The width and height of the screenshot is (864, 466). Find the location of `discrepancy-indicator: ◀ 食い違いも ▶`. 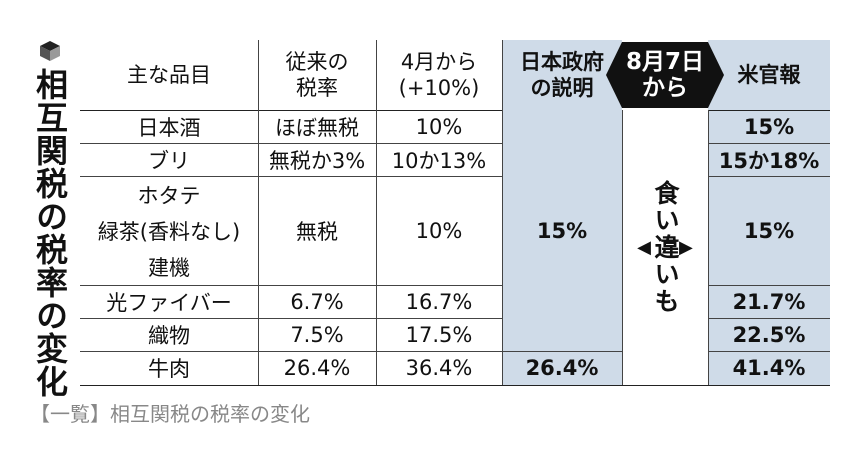

discrepancy-indicator: ◀ 食い違いも ▶ is located at coordinates (665, 247).